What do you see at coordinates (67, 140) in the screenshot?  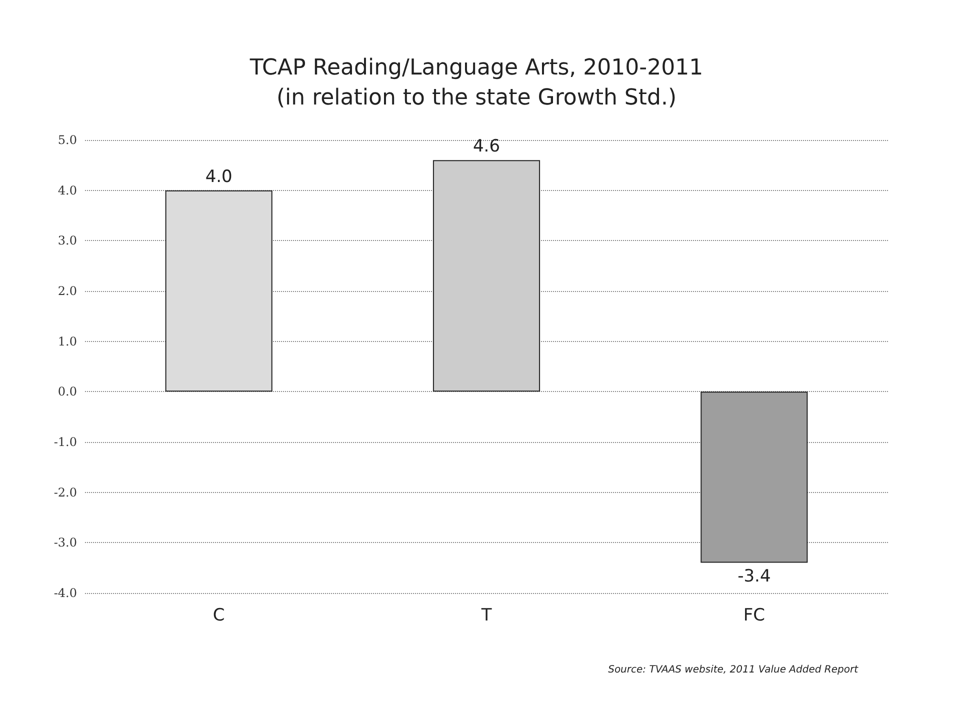 I see `y-tick-label: 5.0` at bounding box center [67, 140].